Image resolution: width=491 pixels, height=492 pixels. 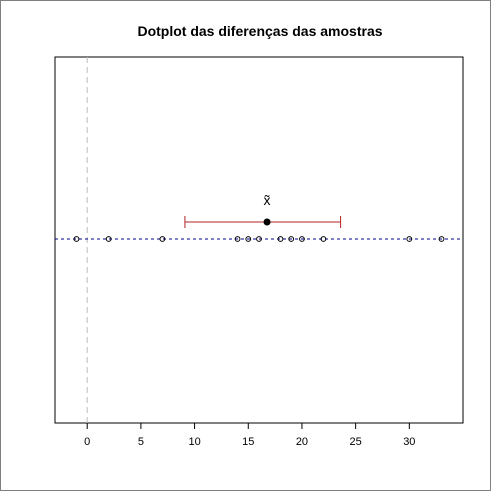 I want to click on x-tick-label-10: 10, so click(x=194, y=442).